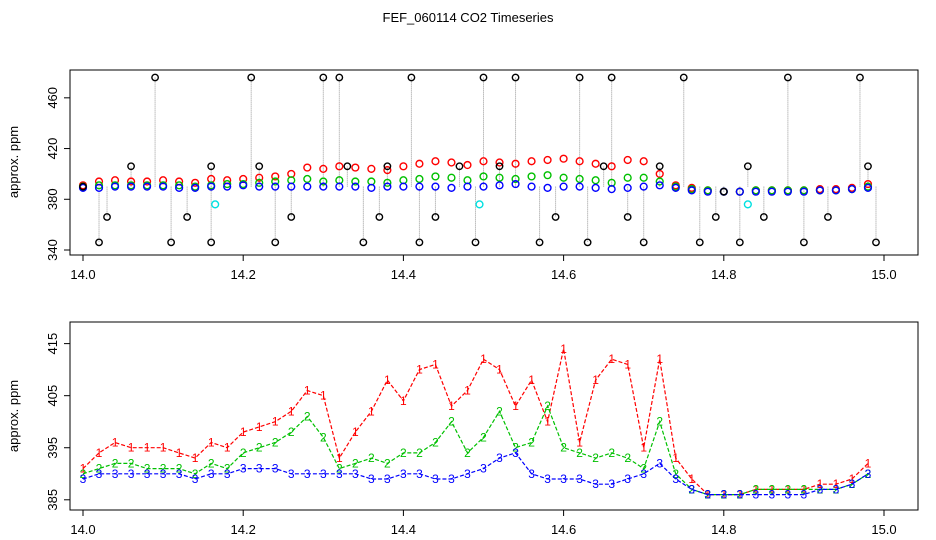 This screenshot has width=936, height=540. Describe the element at coordinates (883, 274) in the screenshot. I see `top-xtick-label: 15.0` at that location.